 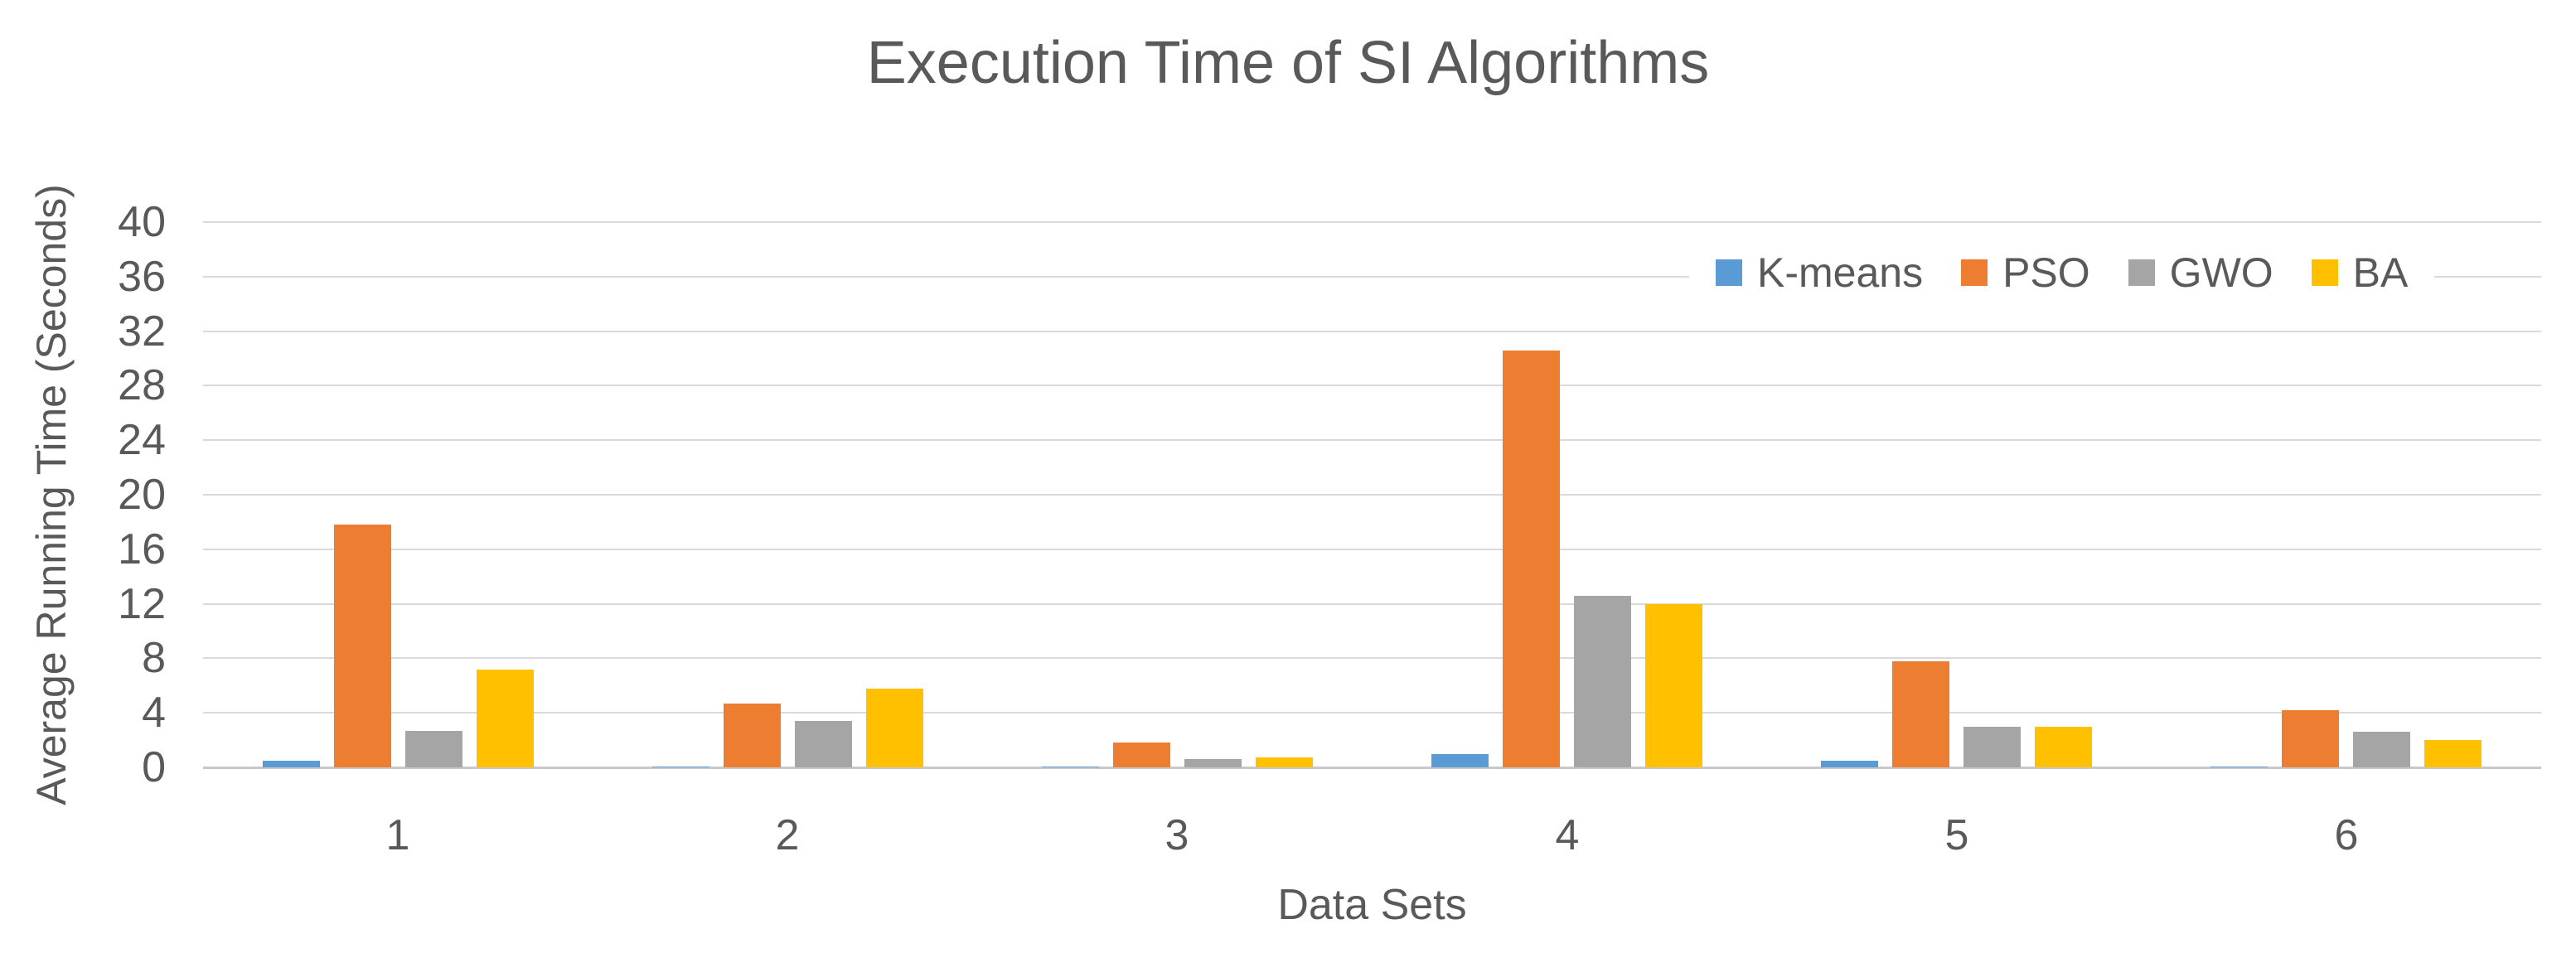 What do you see at coordinates (142, 385) in the screenshot?
I see `y-tick-label: 28` at bounding box center [142, 385].